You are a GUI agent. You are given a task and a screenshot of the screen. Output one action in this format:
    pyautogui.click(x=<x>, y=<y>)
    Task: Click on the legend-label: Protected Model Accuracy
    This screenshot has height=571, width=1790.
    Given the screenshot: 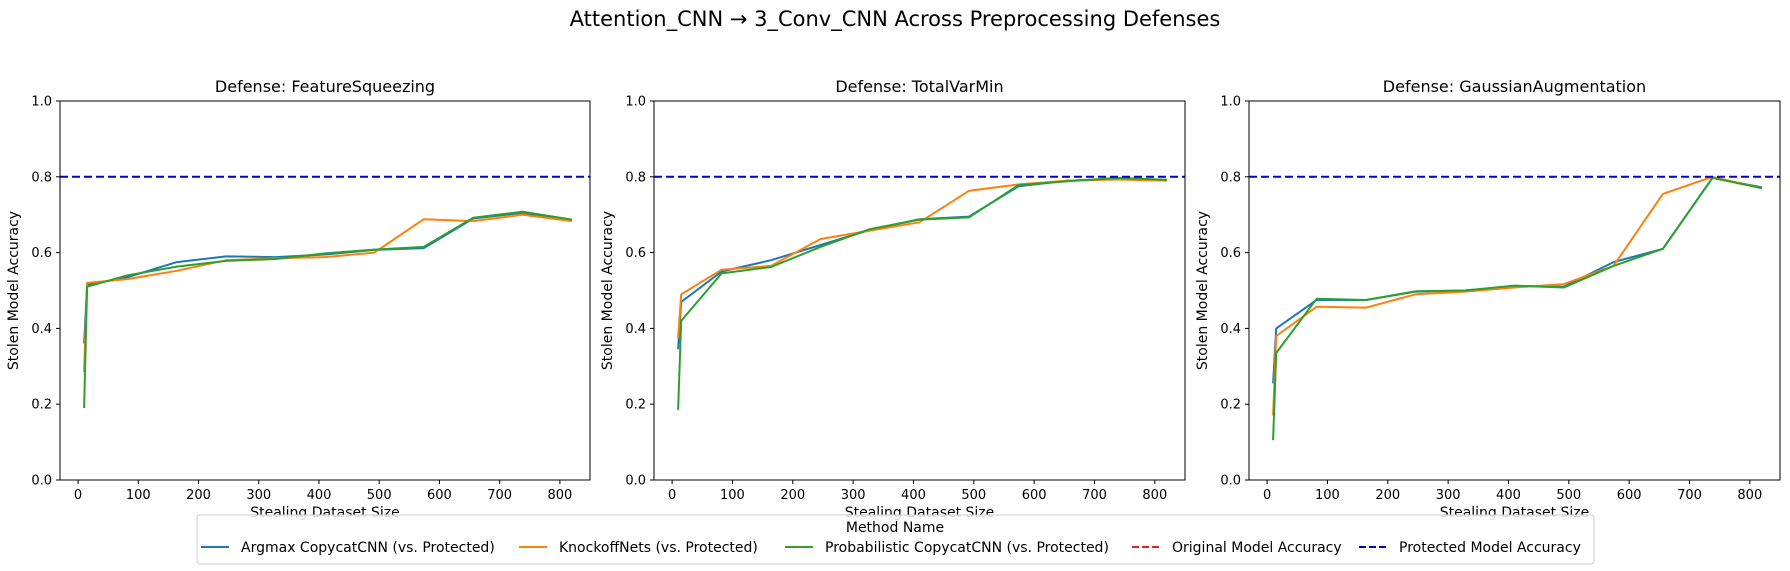 What is the action you would take?
    pyautogui.click(x=1490, y=548)
    